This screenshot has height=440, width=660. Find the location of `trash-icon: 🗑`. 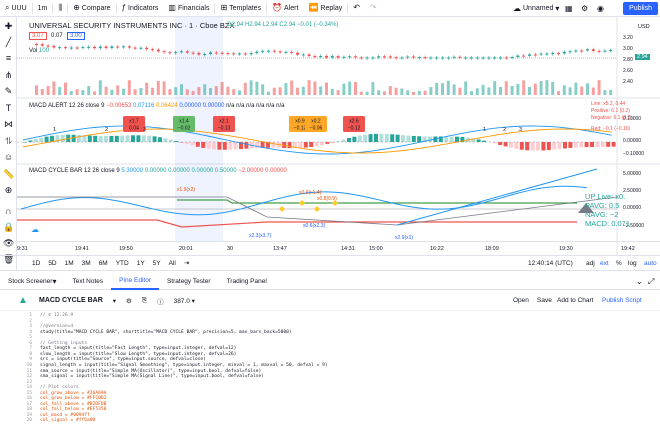

trash-icon: 🗑 is located at coordinates (9, 259).